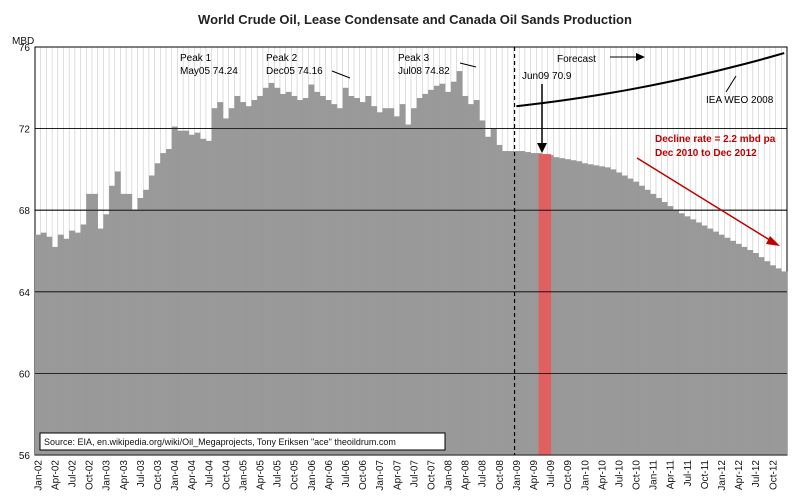 The width and height of the screenshot is (803, 500). I want to click on x-tick-label: Jan-06, so click(312, 475).